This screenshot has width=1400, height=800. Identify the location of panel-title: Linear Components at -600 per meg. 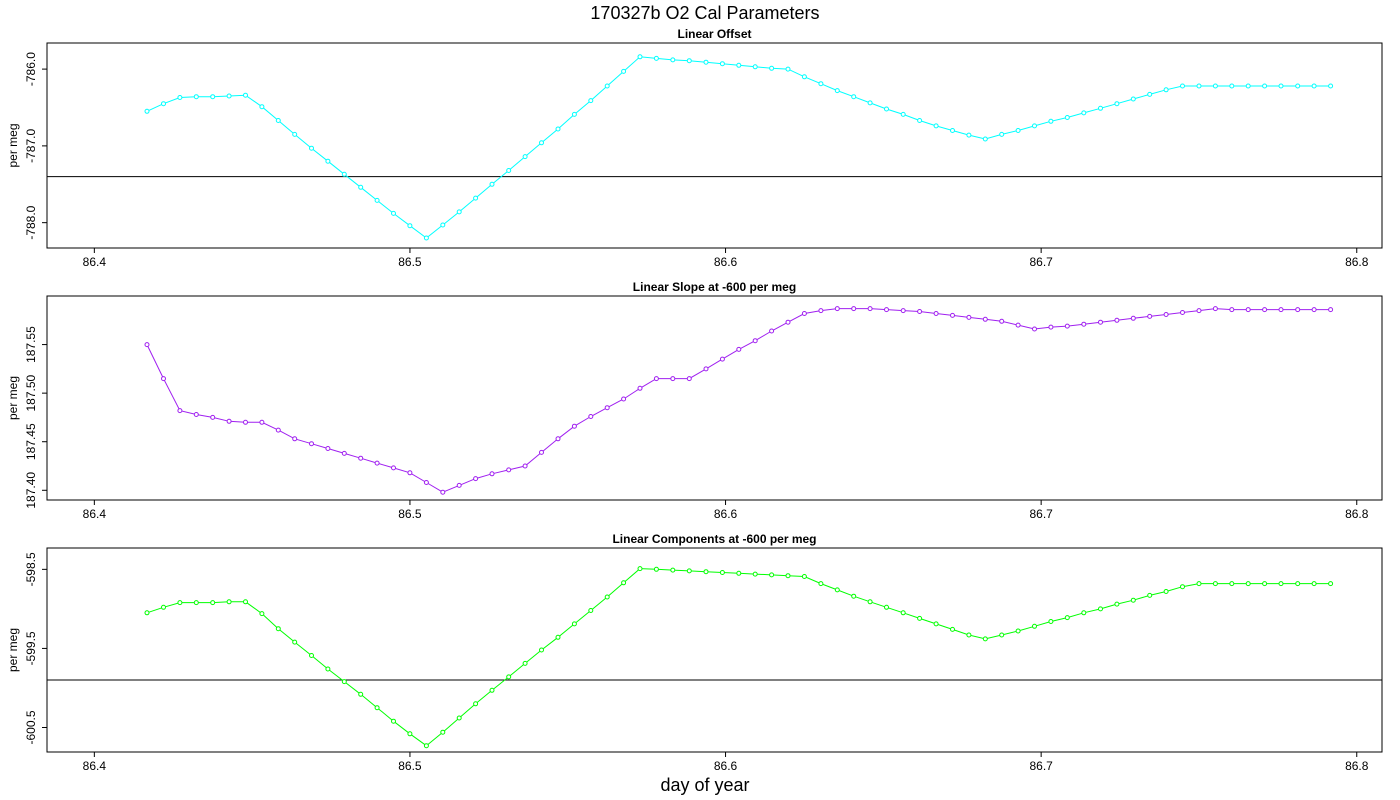
(714, 539).